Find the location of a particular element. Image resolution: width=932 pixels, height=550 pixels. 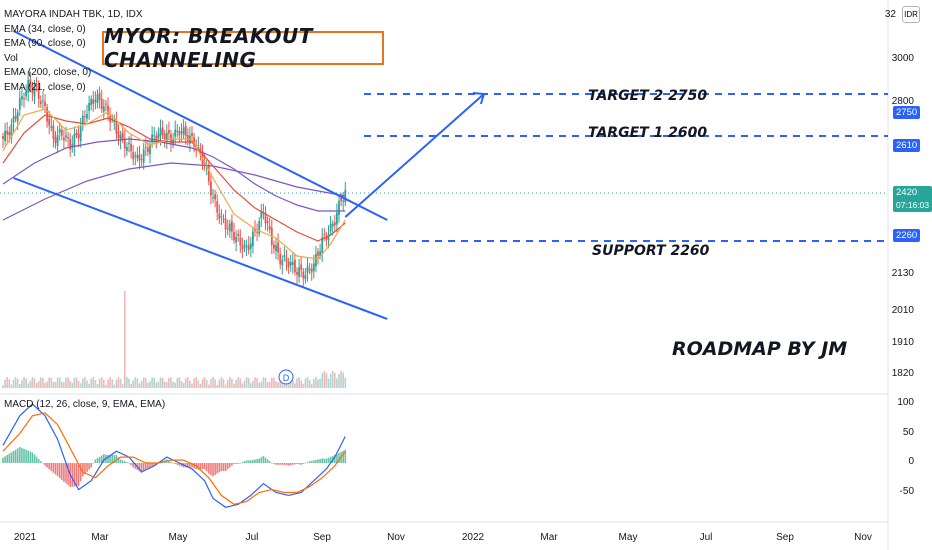

ema-90-line is located at coordinates (174, 175).